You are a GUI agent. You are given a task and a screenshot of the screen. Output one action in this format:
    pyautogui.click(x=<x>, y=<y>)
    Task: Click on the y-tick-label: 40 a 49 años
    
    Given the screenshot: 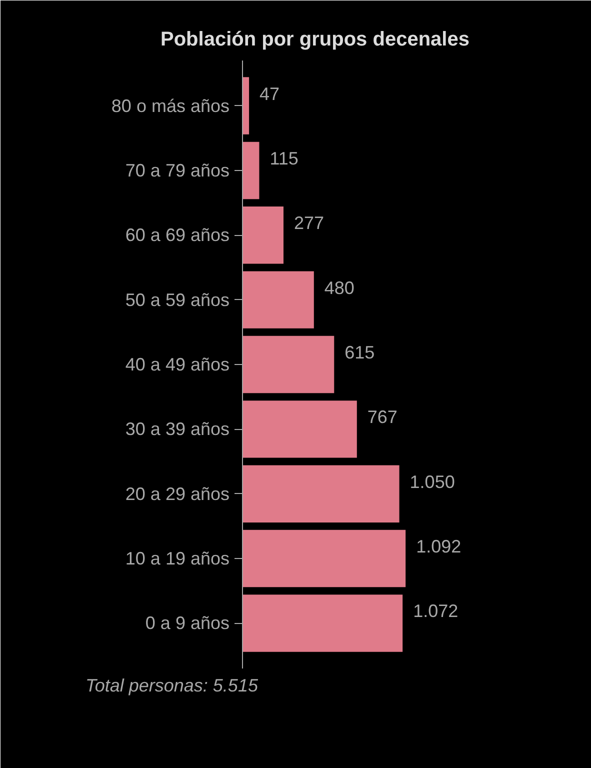 What is the action you would take?
    pyautogui.click(x=177, y=364)
    